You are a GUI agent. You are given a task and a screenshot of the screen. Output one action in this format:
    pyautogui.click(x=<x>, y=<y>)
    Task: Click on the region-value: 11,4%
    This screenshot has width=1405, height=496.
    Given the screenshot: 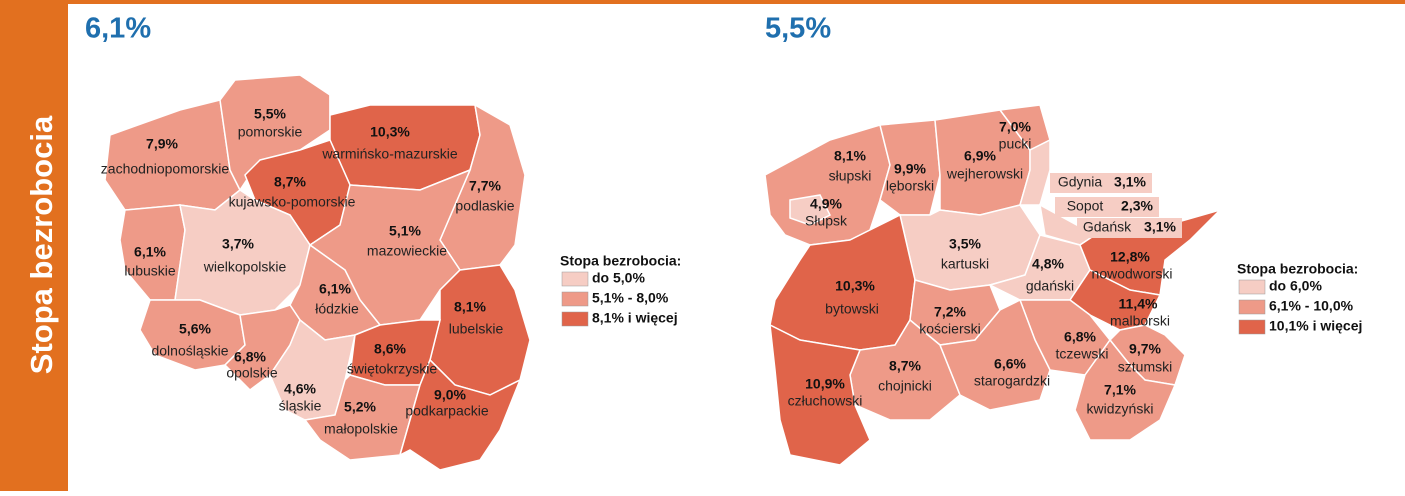 What is the action you would take?
    pyautogui.click(x=1138, y=304)
    